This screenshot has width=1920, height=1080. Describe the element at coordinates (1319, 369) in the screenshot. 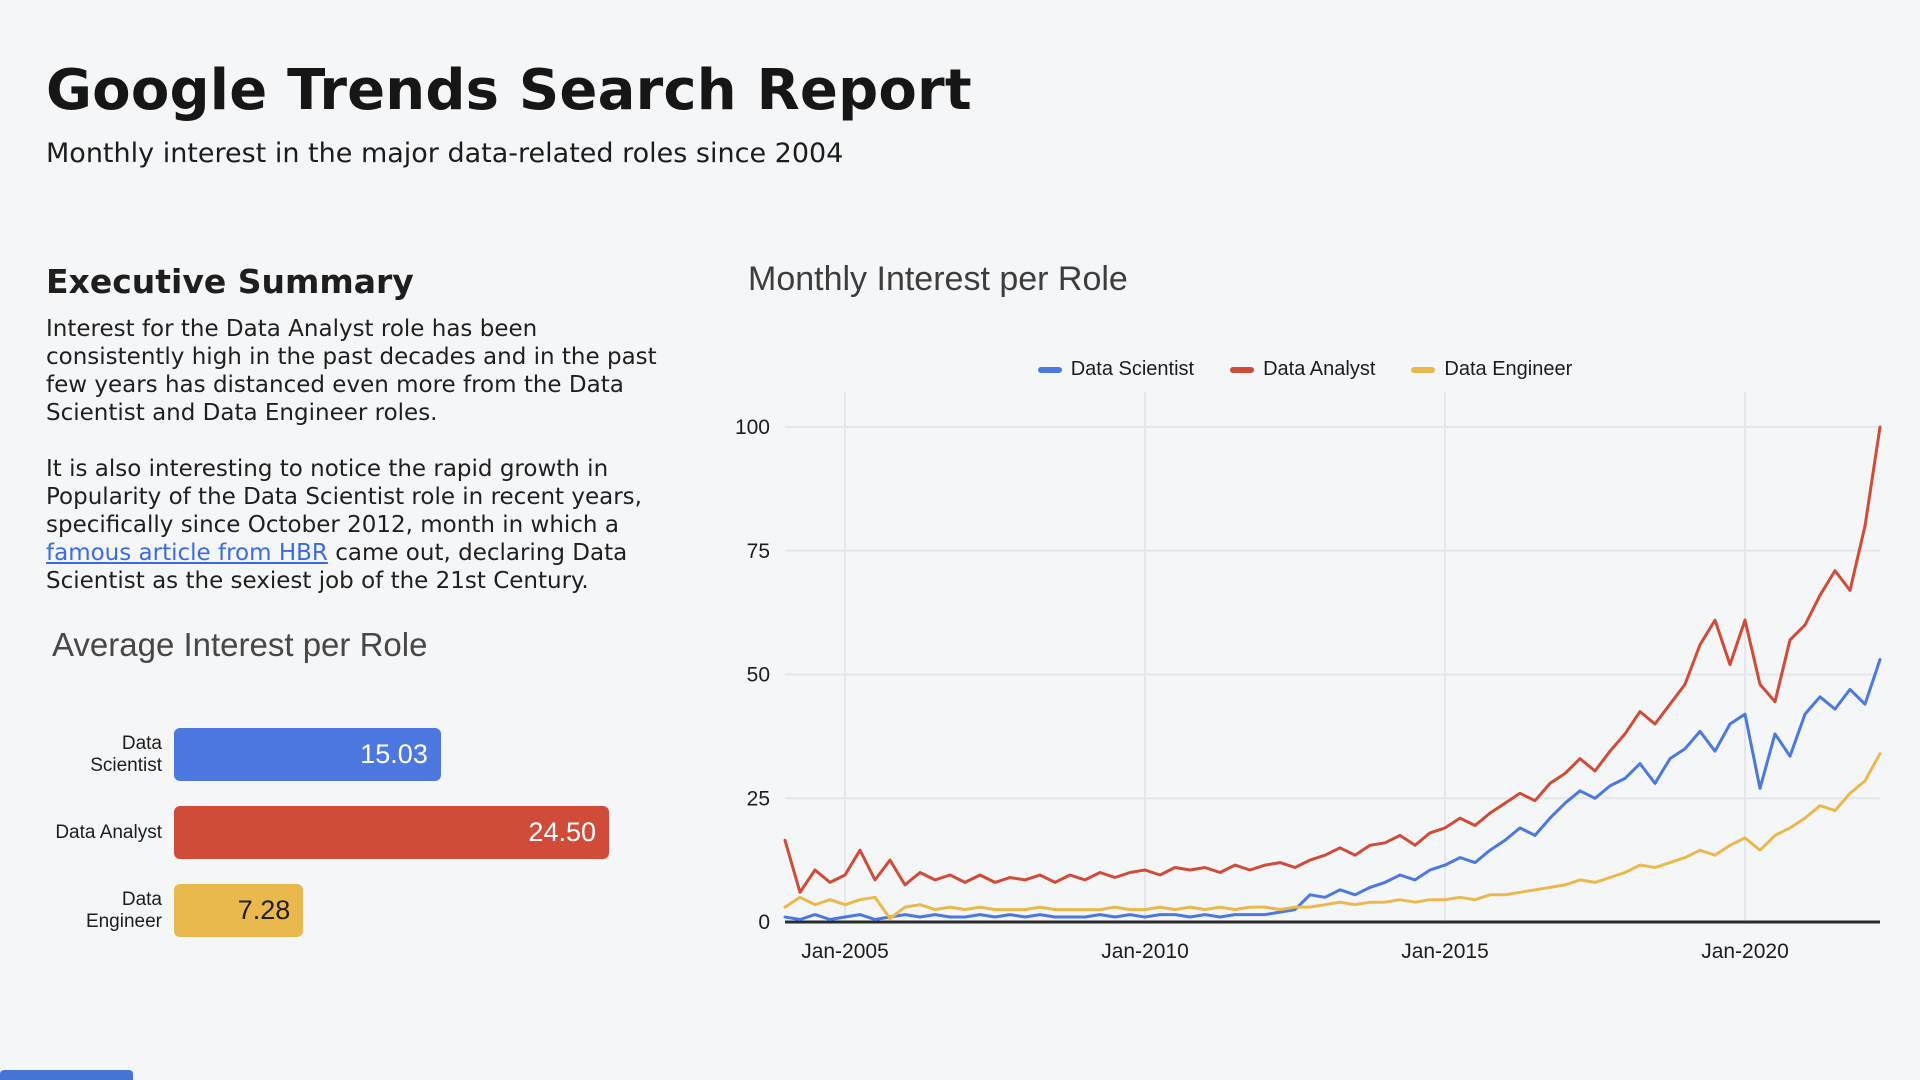

I see `legend-label: Data Analyst` at that location.